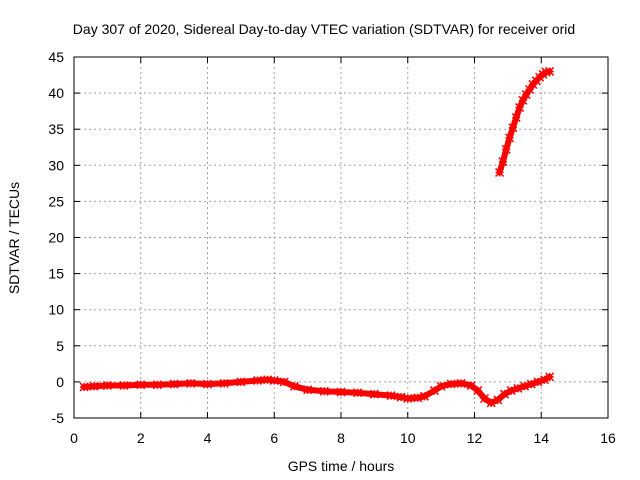 The width and height of the screenshot is (640, 480). Describe the element at coordinates (56, 201) in the screenshot. I see `y-tick-label: 25` at that location.